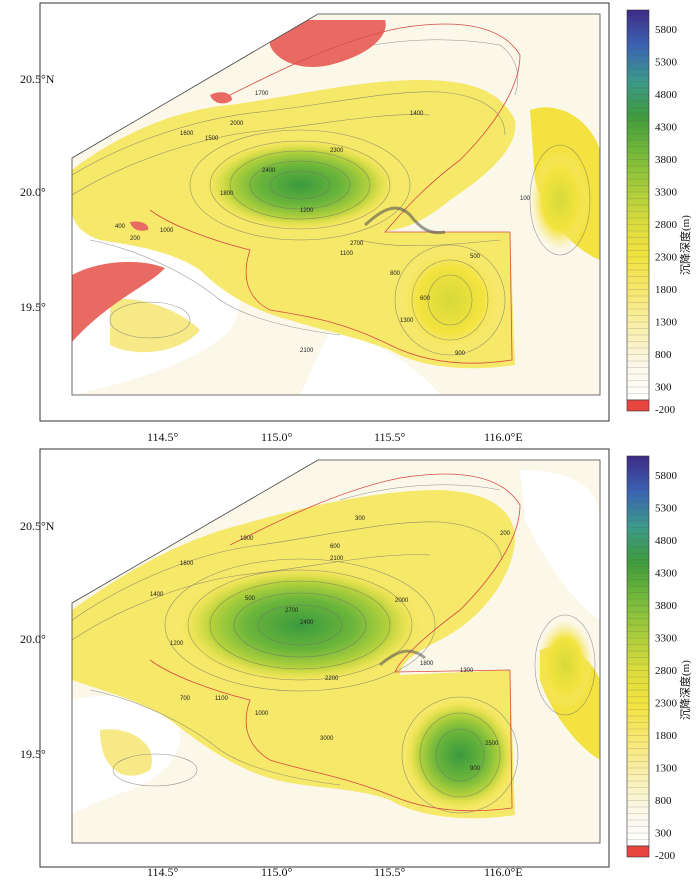  Describe the element at coordinates (360, 519) in the screenshot. I see `contour-label: 300` at that location.